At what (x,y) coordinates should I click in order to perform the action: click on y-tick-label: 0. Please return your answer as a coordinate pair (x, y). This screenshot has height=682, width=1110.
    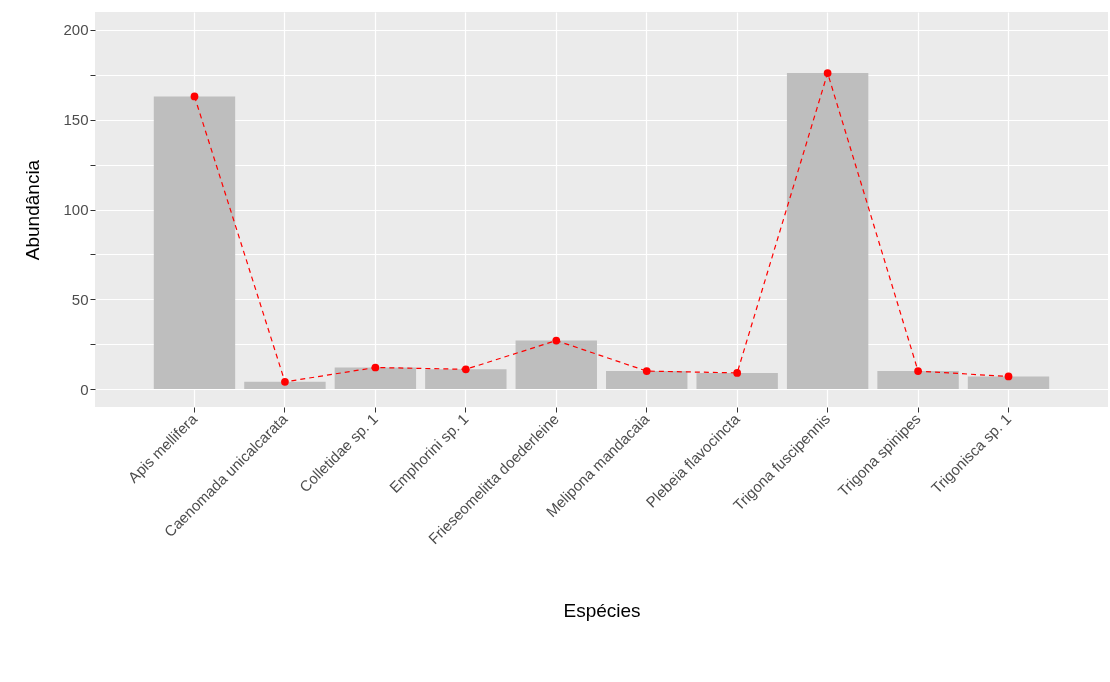
    Looking at the image, I should click on (84, 389).